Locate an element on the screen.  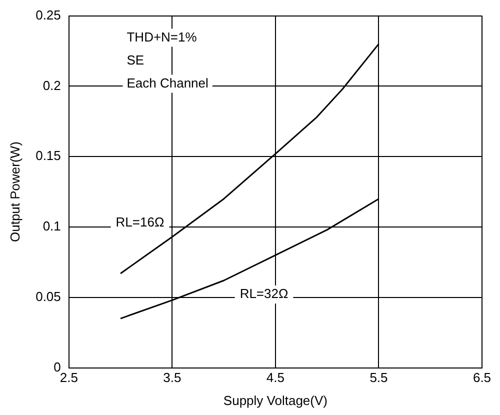
annotation: THD+N=1% is located at coordinates (162, 36).